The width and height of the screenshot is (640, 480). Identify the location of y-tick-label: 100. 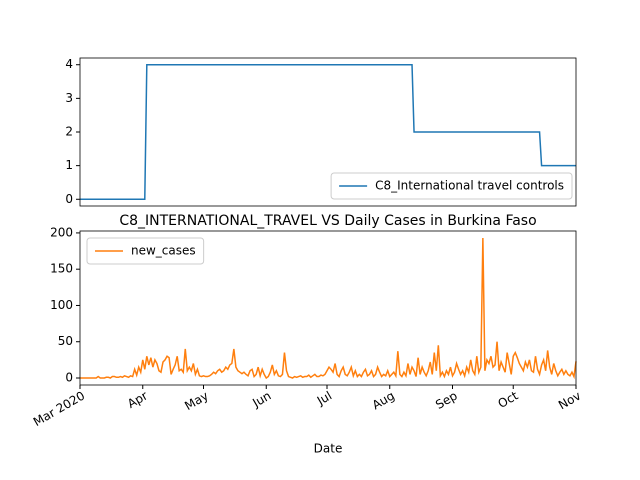
(61, 305).